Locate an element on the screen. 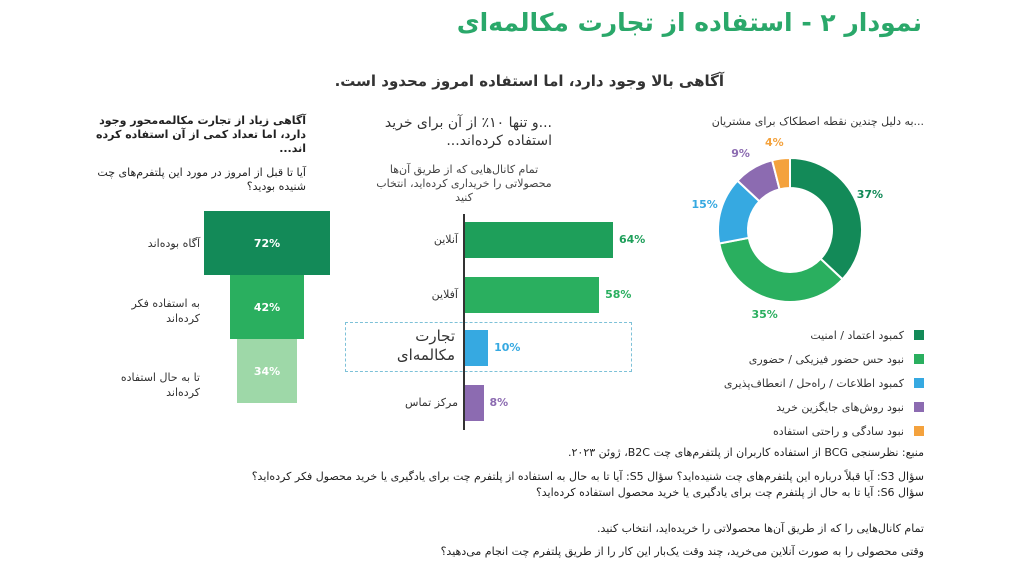 The height and width of the screenshot is (576, 1024). donut-value-label: 4% is located at coordinates (774, 142).